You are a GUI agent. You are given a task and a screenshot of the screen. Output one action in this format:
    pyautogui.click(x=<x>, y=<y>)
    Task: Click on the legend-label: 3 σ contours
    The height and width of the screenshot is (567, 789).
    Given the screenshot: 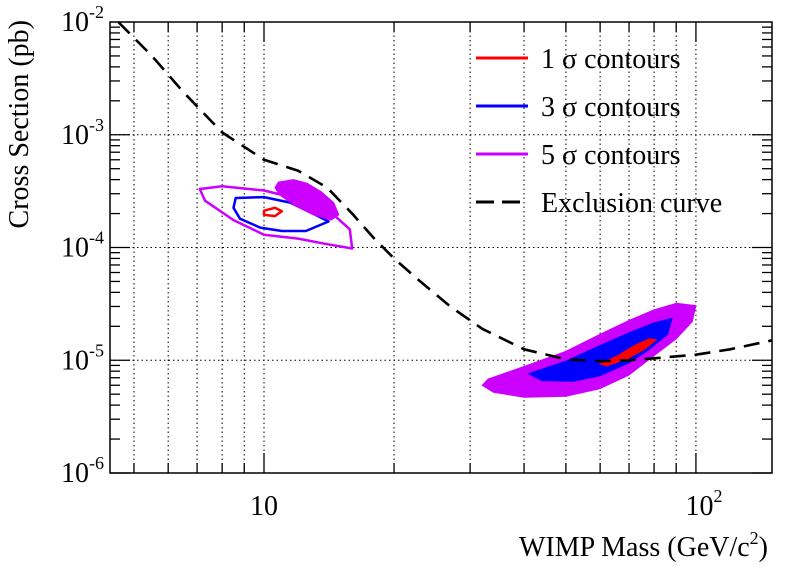 What is the action you would take?
    pyautogui.click(x=611, y=107)
    